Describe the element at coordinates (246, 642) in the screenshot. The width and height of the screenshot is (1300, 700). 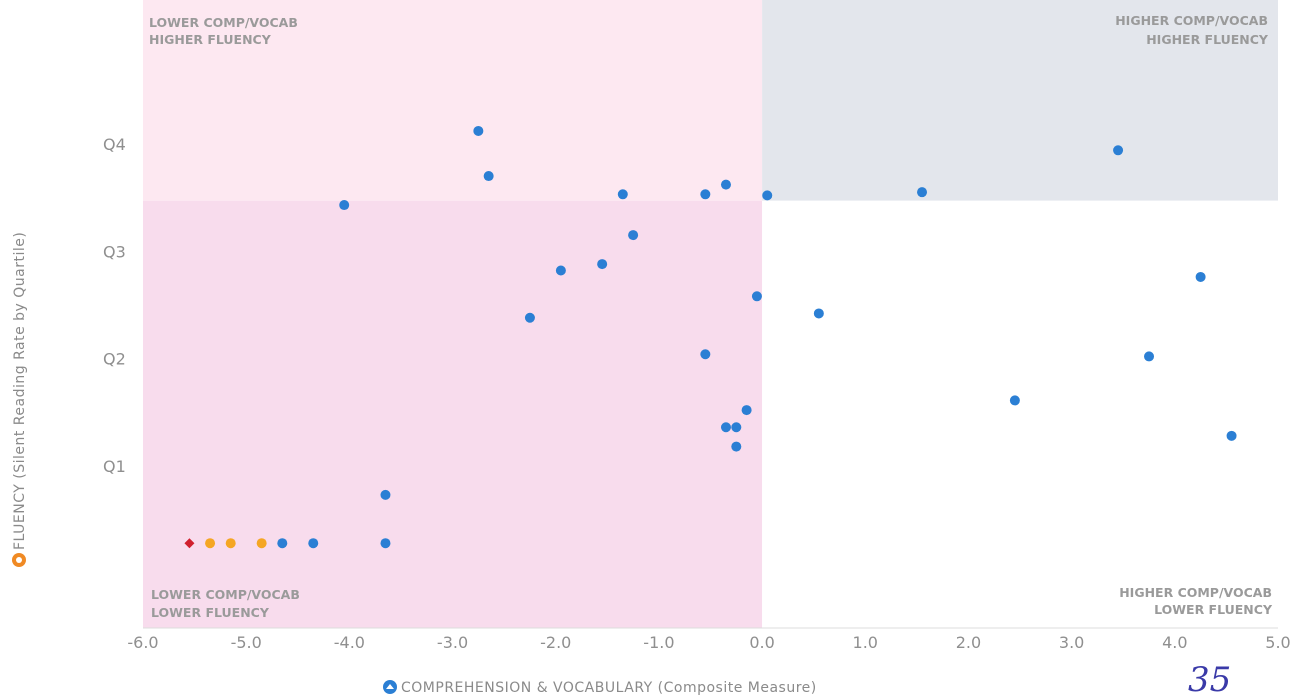
I see `x-tick-label: -5.0` at that location.